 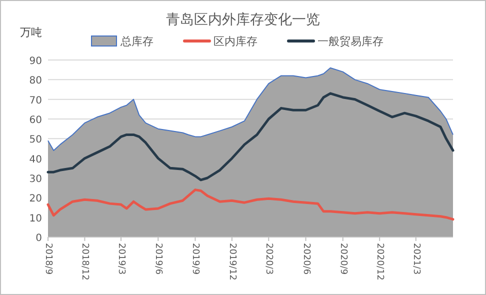 What do you see at coordinates (236, 41) in the screenshot?
I see `legend-label: 区内库存` at bounding box center [236, 41].